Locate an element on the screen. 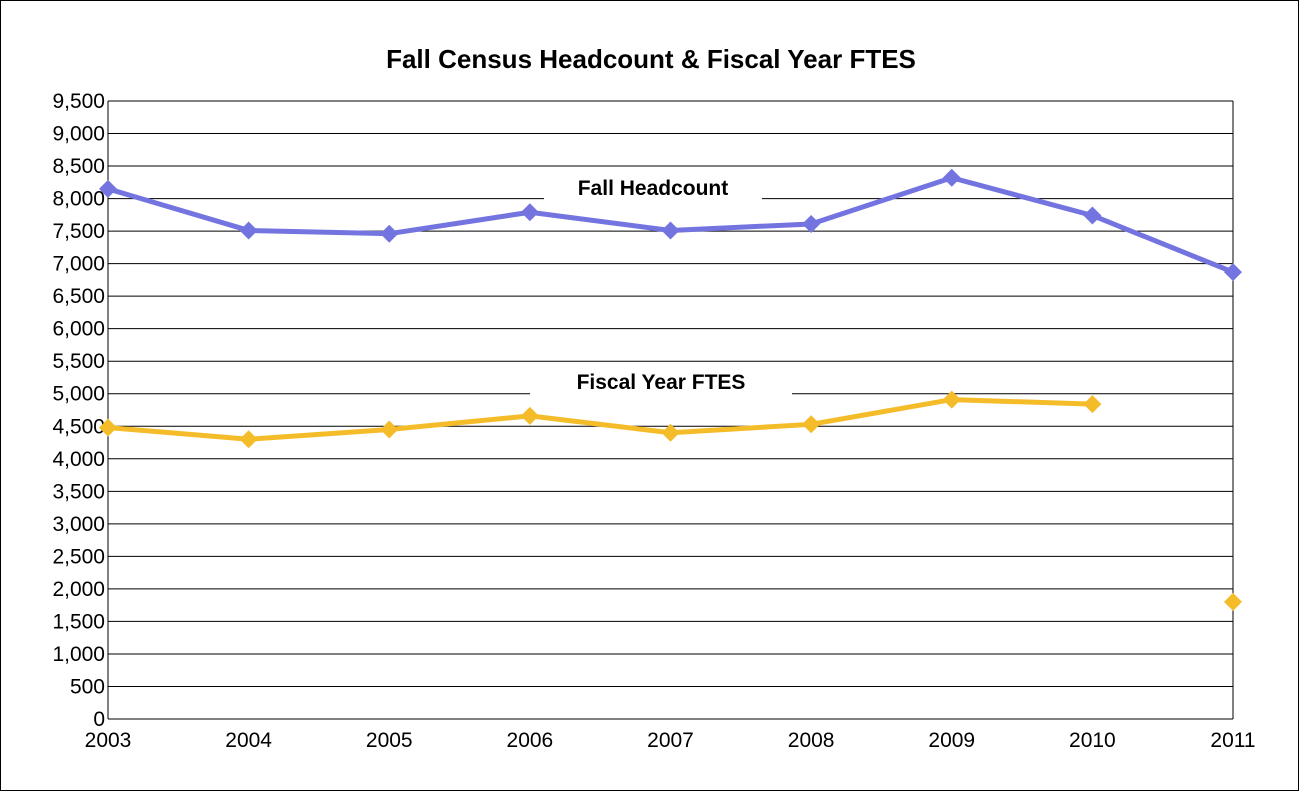 The image size is (1299, 792). y-tick-label: 2,000 is located at coordinates (78, 589).